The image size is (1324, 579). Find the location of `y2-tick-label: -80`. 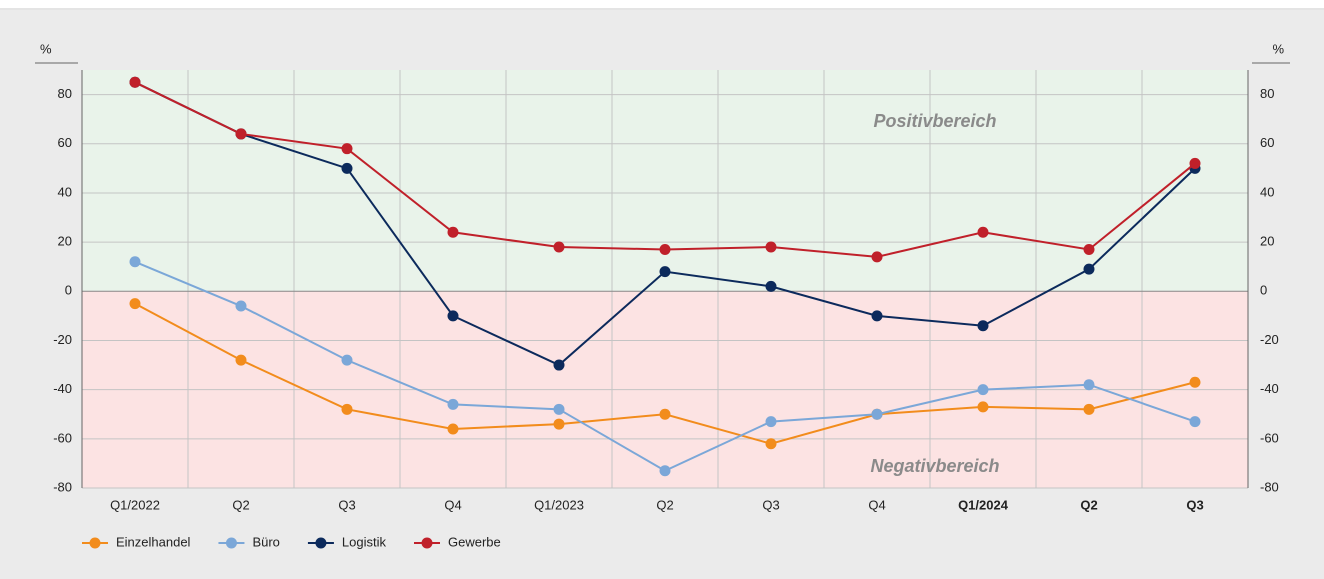

y2-tick-label: -80 is located at coordinates (1269, 486).